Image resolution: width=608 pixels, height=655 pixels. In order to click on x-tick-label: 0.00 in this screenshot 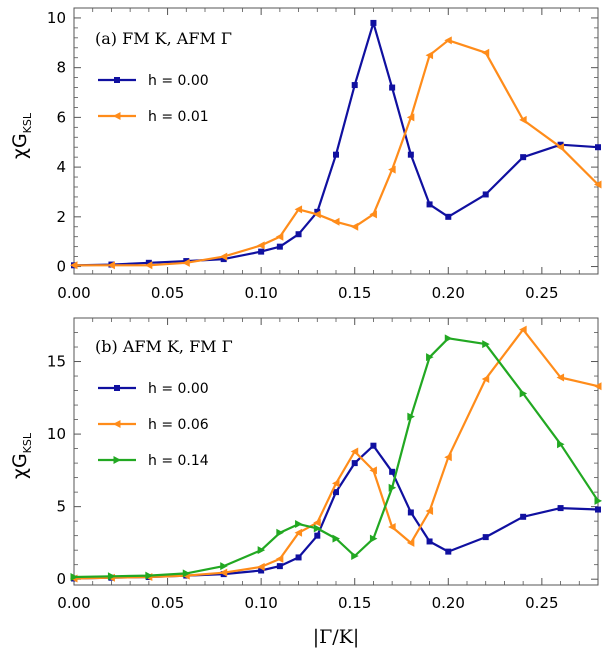, I will do `click(73, 603)`.